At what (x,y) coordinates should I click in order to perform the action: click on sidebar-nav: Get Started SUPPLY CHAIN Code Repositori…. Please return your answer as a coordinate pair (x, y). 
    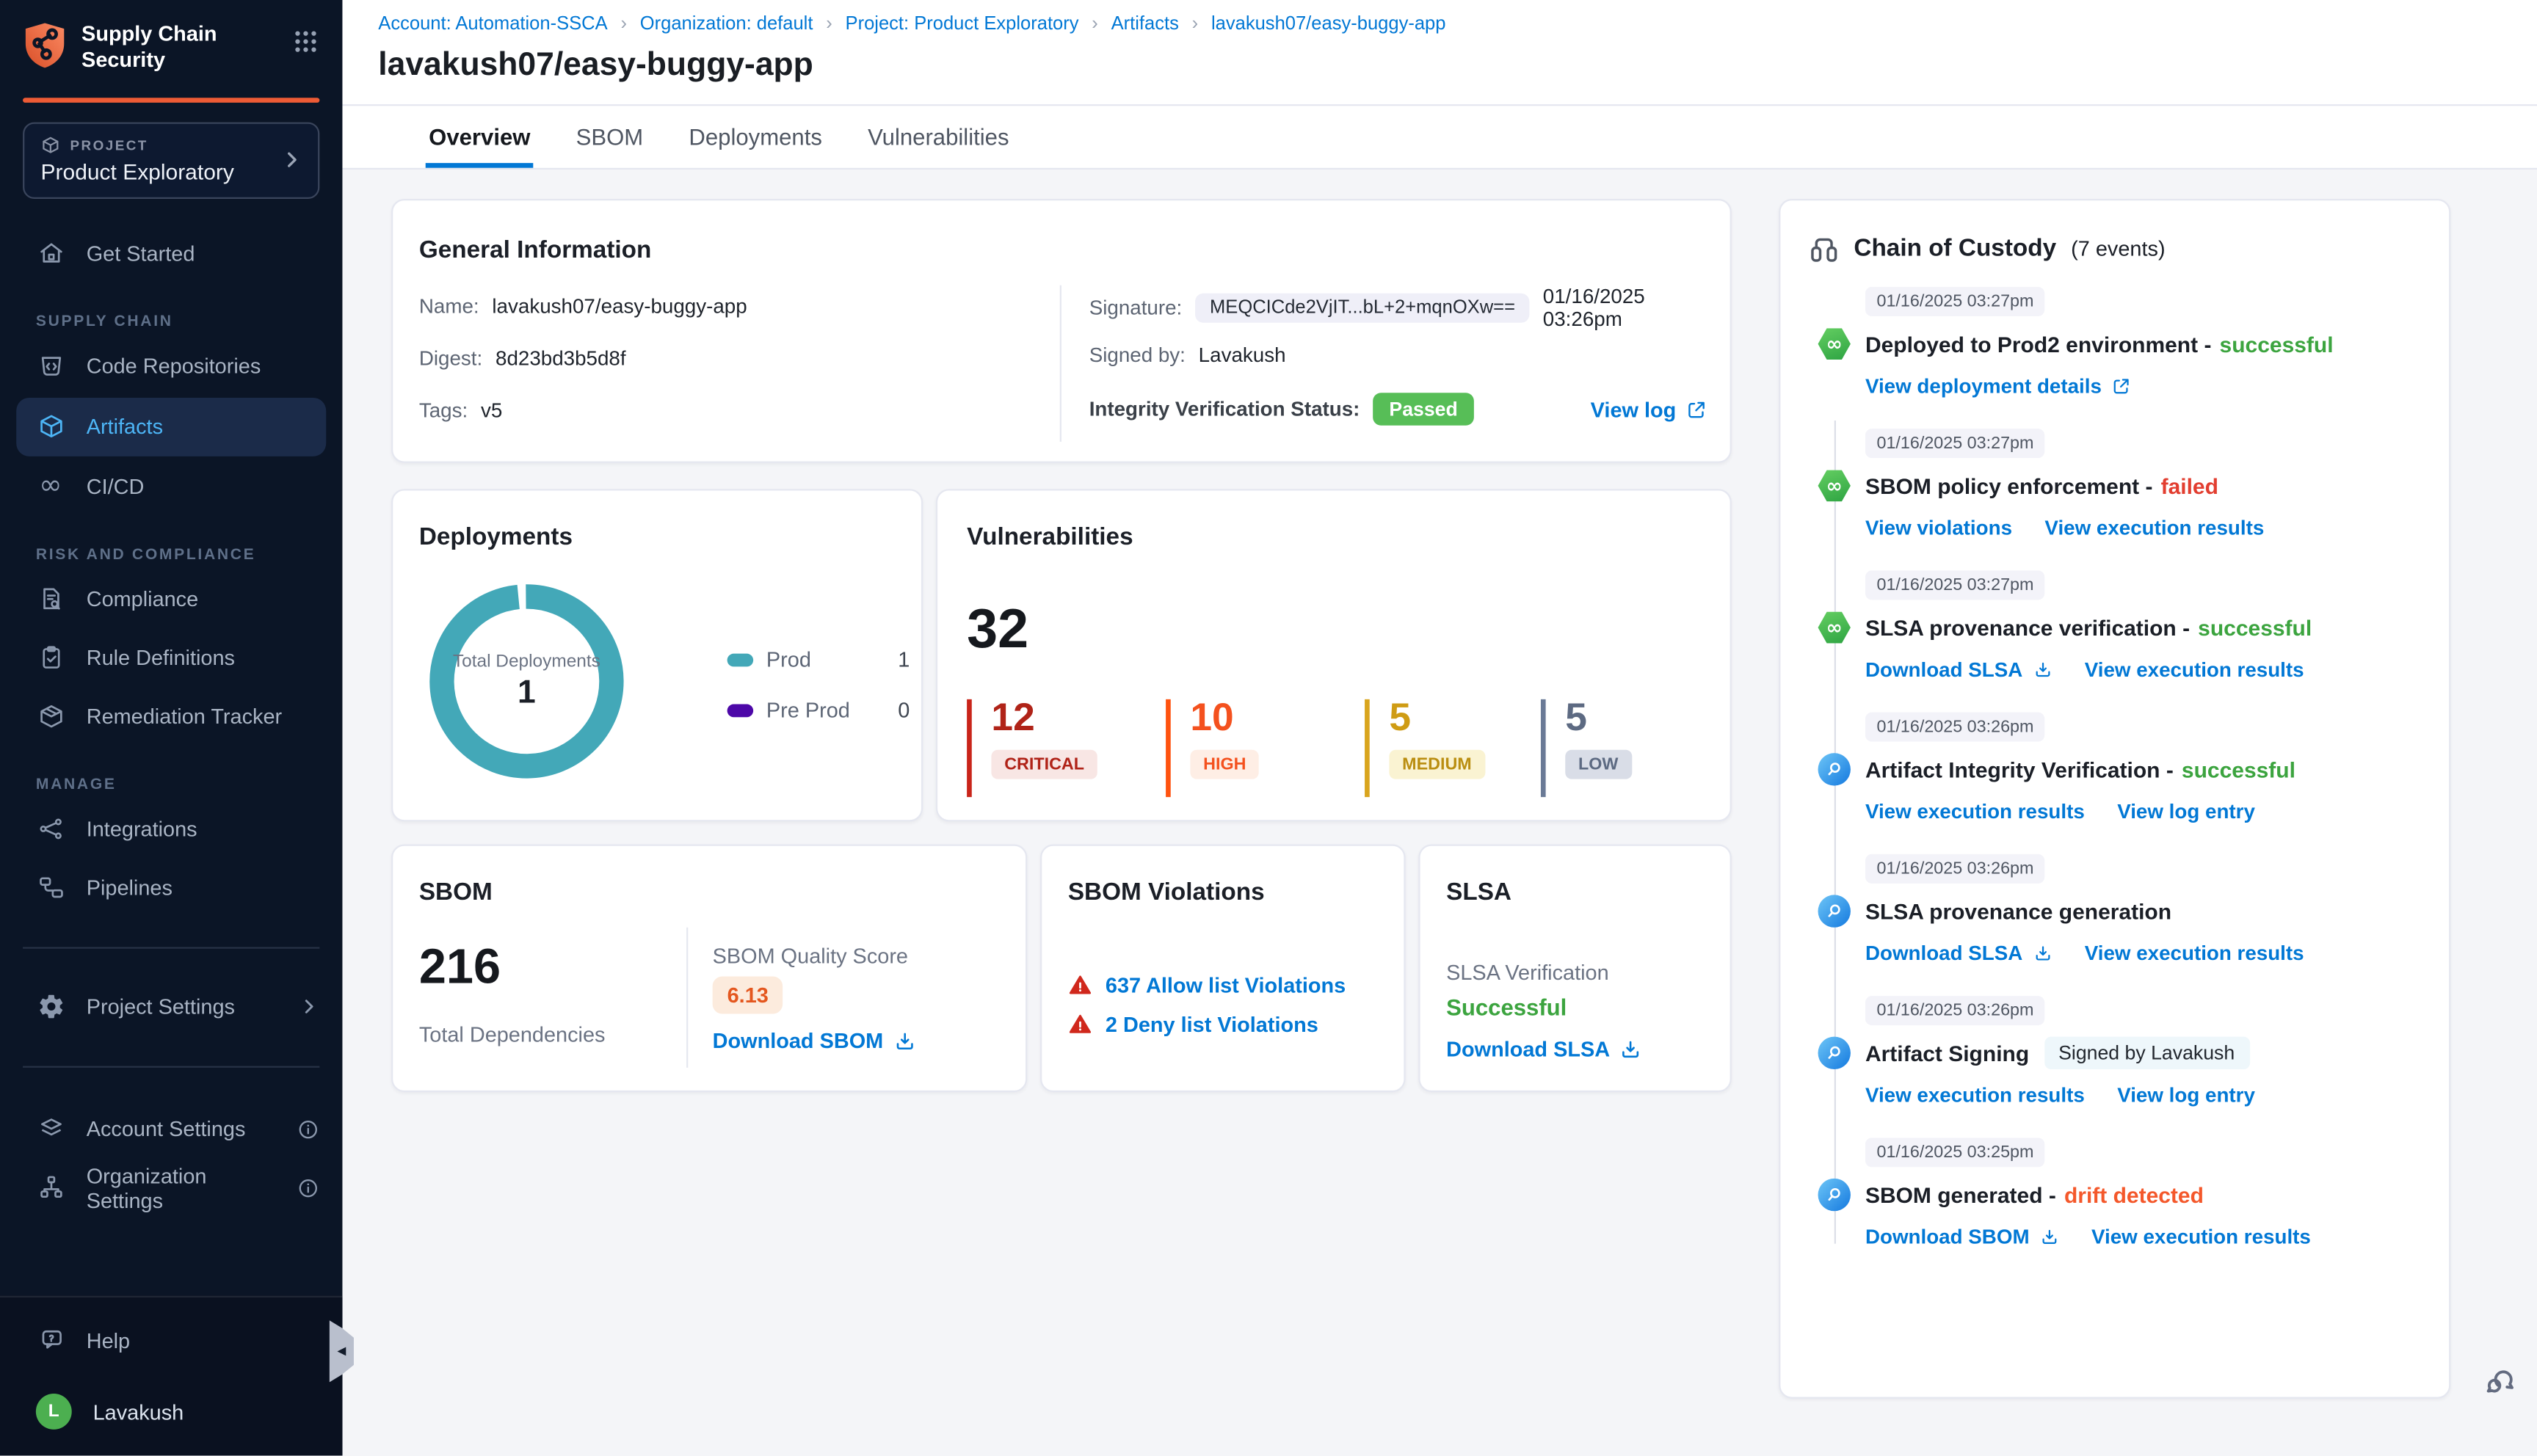
    Looking at the image, I should click on (171, 720).